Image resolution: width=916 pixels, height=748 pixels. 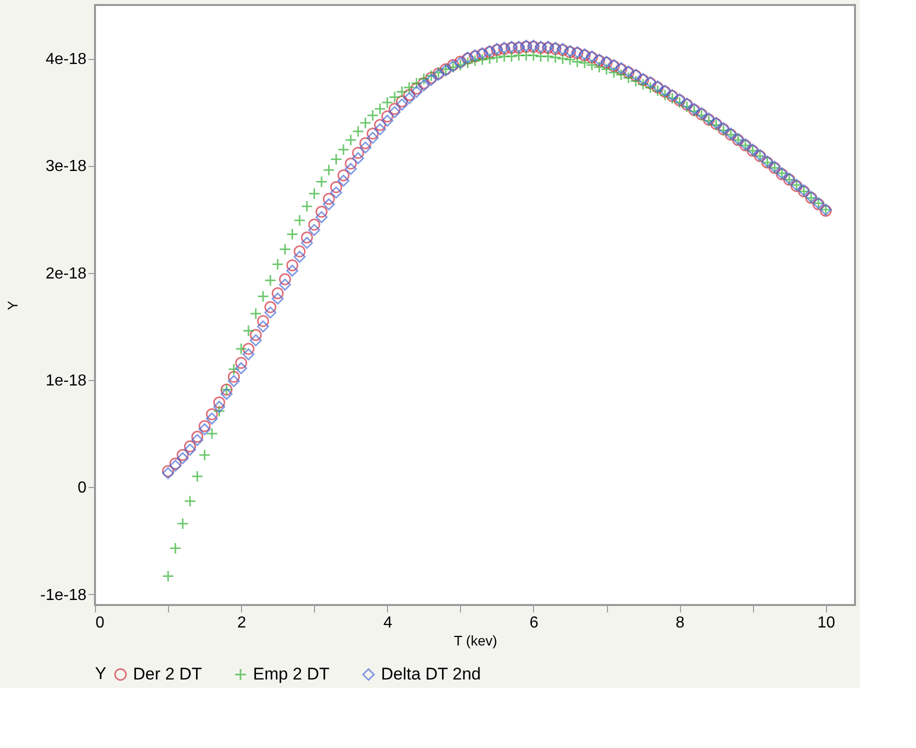 I want to click on legend-title: Y, so click(x=100, y=673).